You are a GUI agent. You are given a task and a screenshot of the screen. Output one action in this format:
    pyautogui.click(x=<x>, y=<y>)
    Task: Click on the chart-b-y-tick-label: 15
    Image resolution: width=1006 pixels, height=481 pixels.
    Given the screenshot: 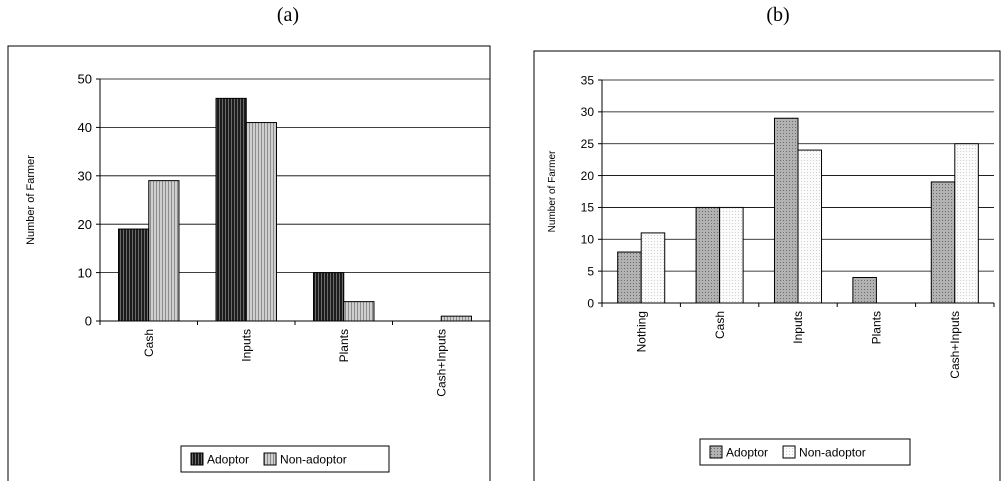 What is the action you would take?
    pyautogui.click(x=588, y=208)
    